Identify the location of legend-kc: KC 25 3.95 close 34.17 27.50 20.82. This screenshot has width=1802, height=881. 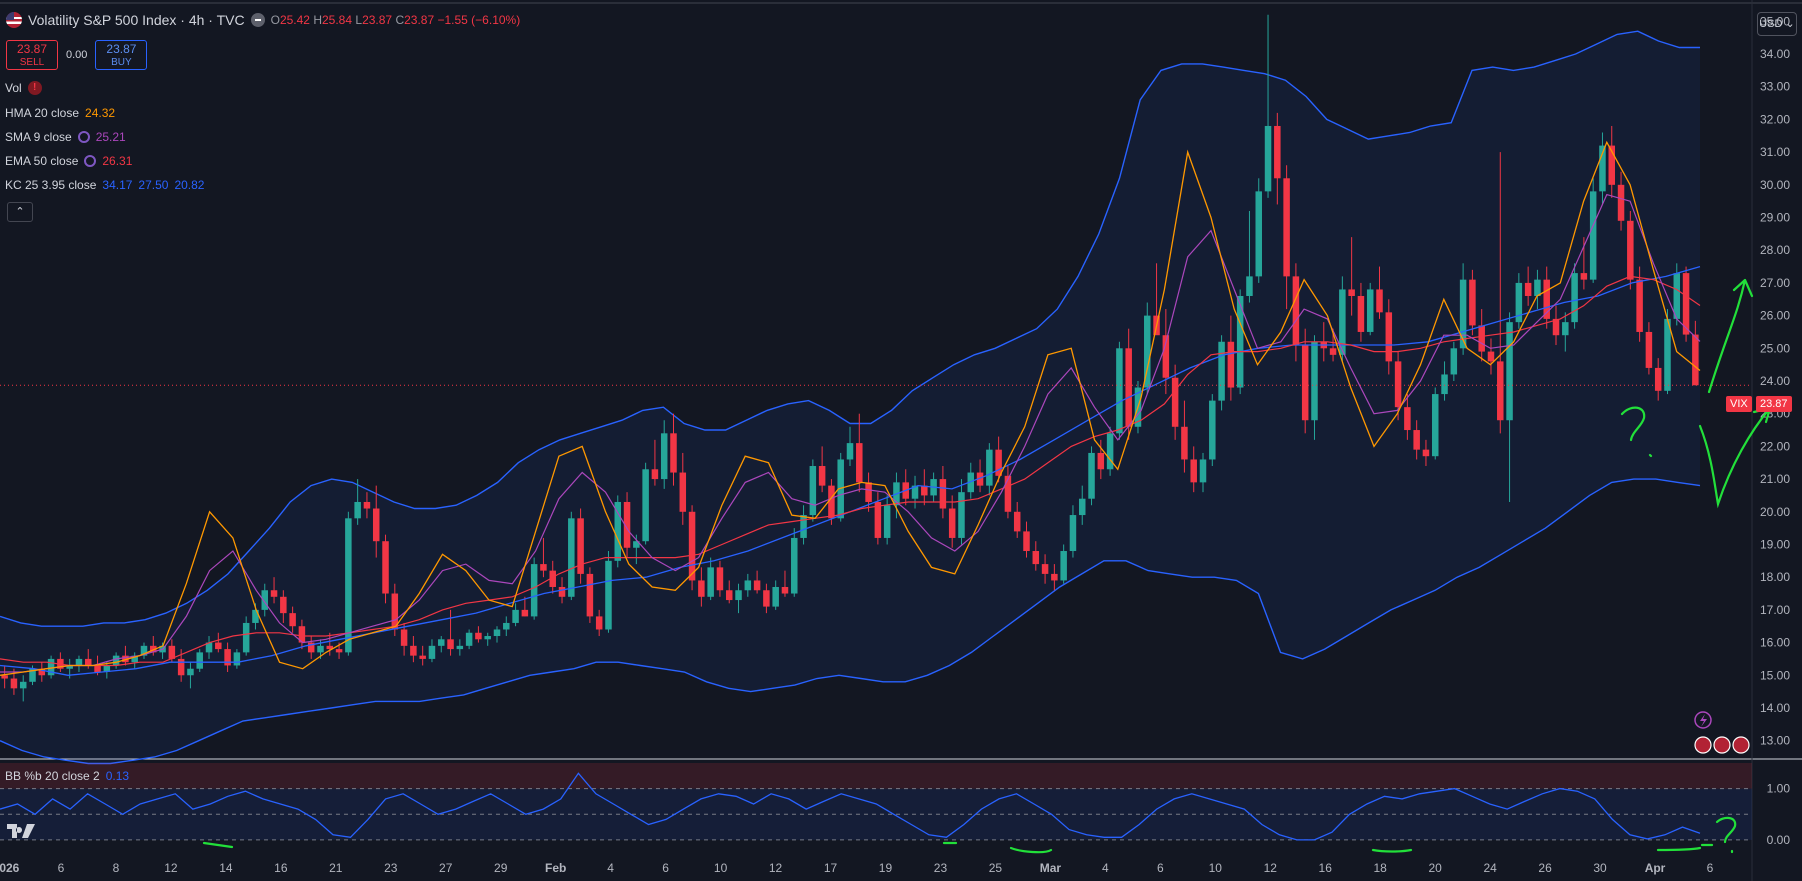
(105, 185).